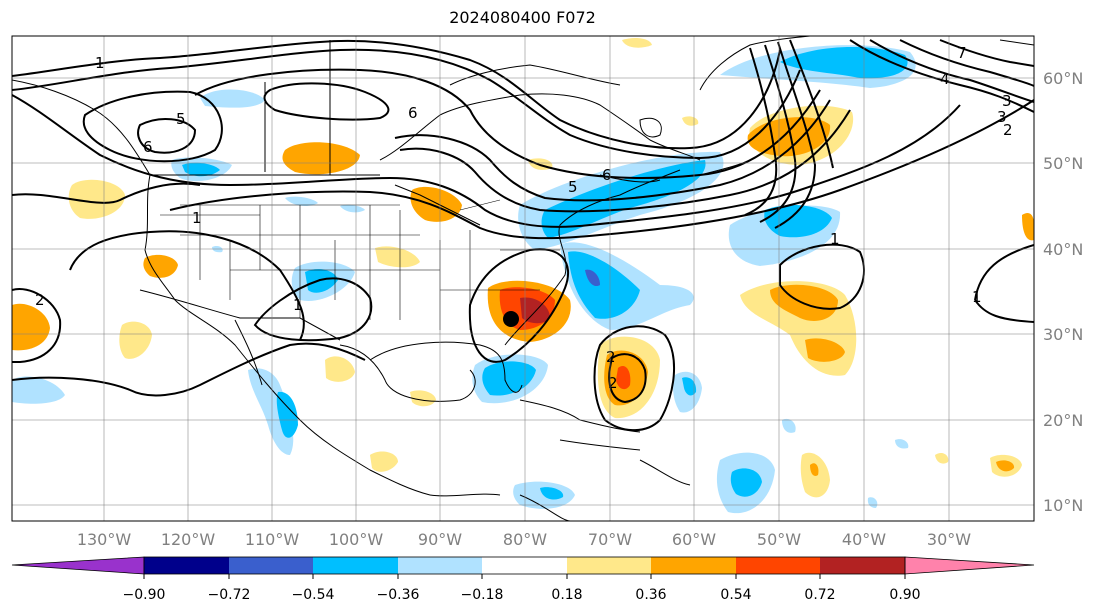 This screenshot has width=1105, height=615. What do you see at coordinates (969, 565) in the screenshot?
I see `colorbar-max-arrow` at bounding box center [969, 565].